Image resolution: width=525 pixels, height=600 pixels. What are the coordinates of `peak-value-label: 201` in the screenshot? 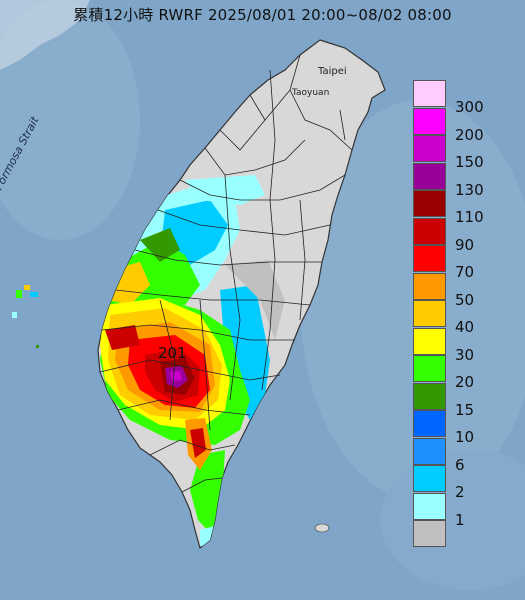 It's located at (172, 353).